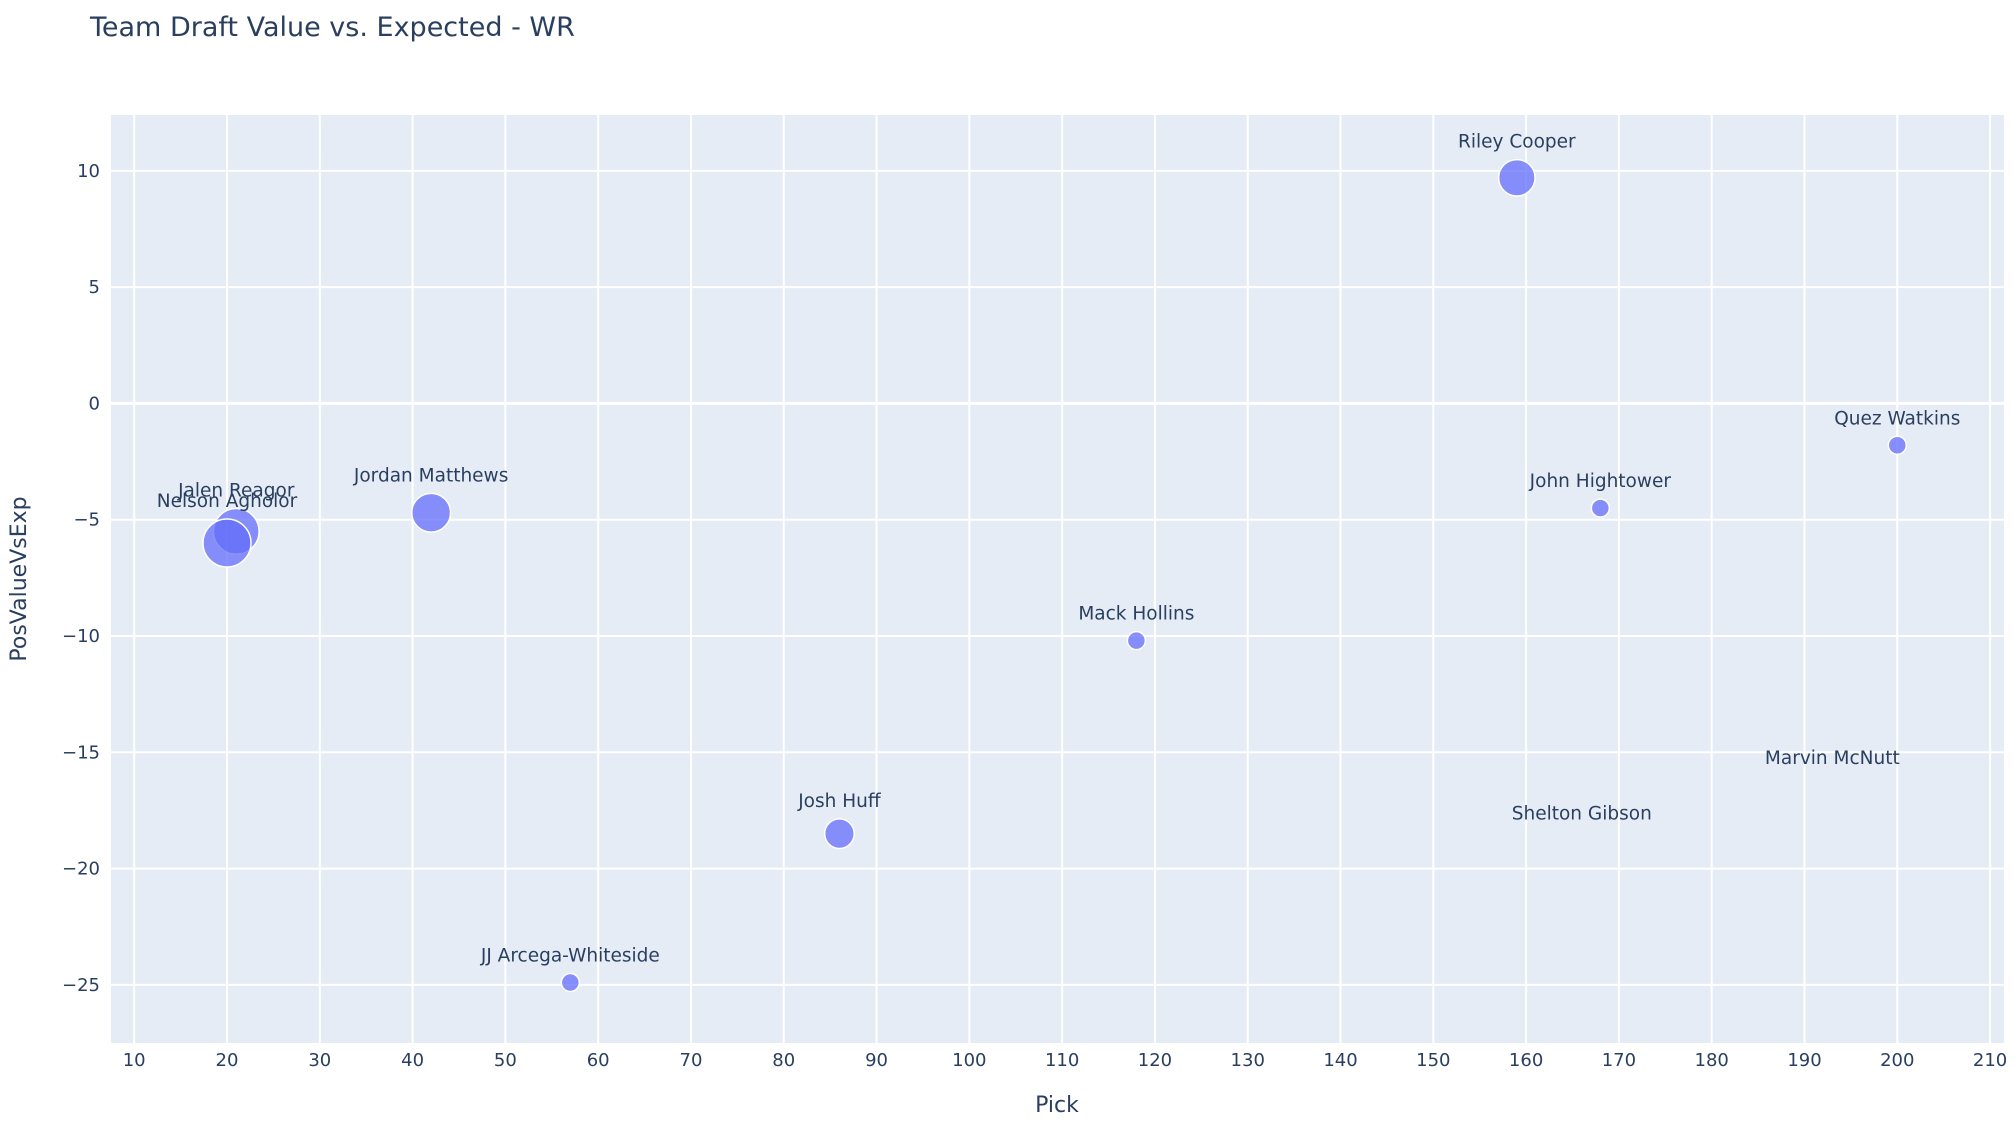  I want to click on x-tick-label: 80, so click(783, 1060).